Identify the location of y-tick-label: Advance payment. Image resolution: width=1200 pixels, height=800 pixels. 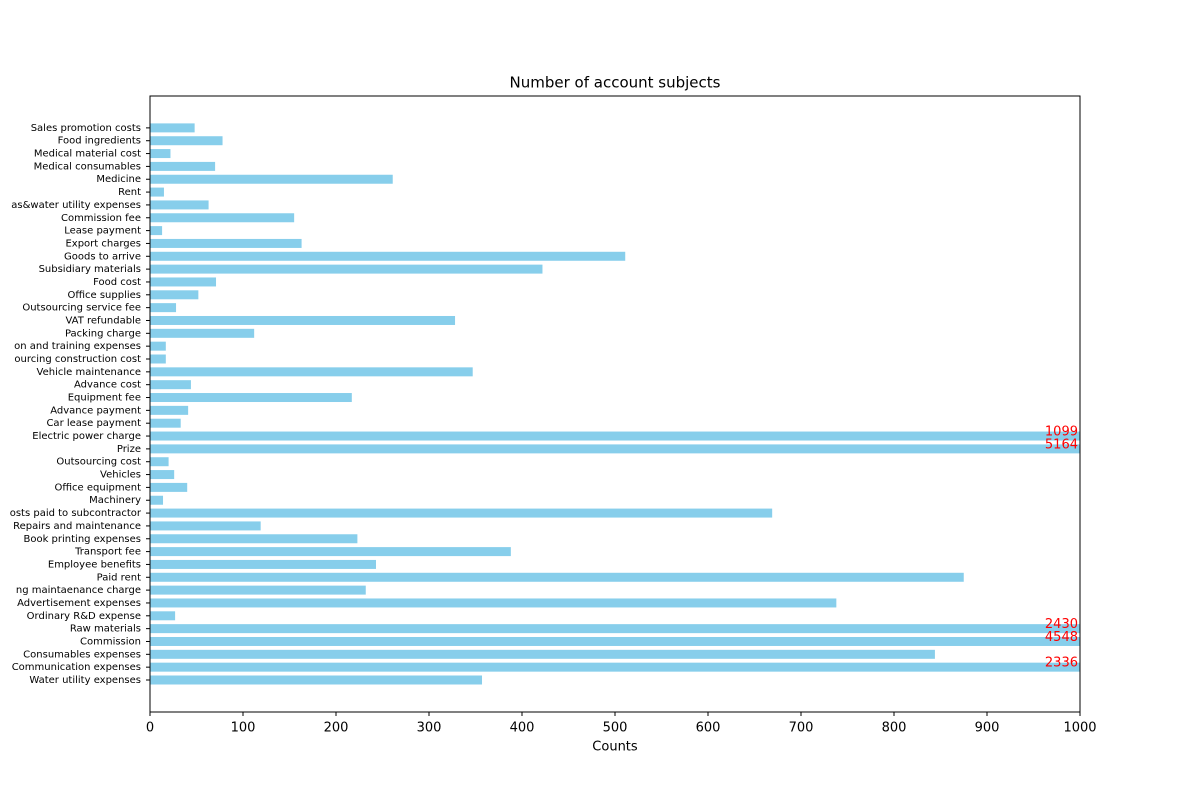
(95, 410).